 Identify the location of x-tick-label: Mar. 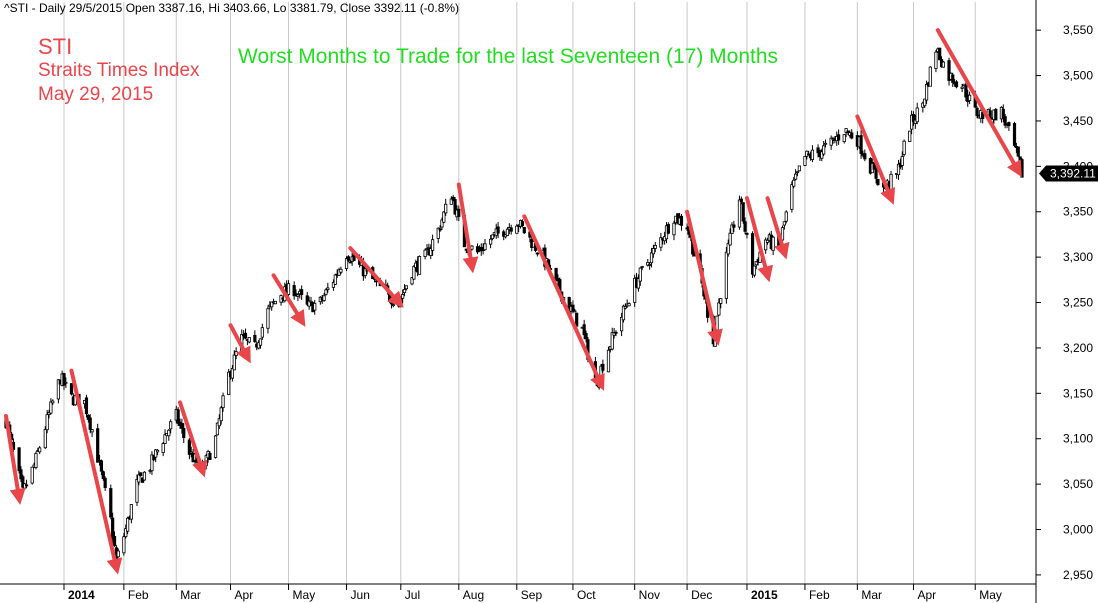
(871, 595).